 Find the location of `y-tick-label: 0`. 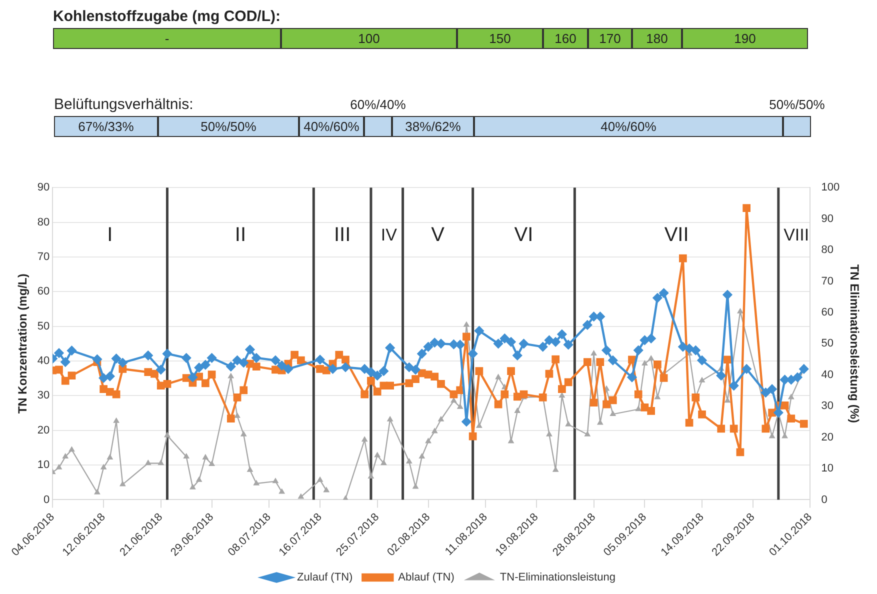

y-tick-label: 0 is located at coordinates (47, 500).